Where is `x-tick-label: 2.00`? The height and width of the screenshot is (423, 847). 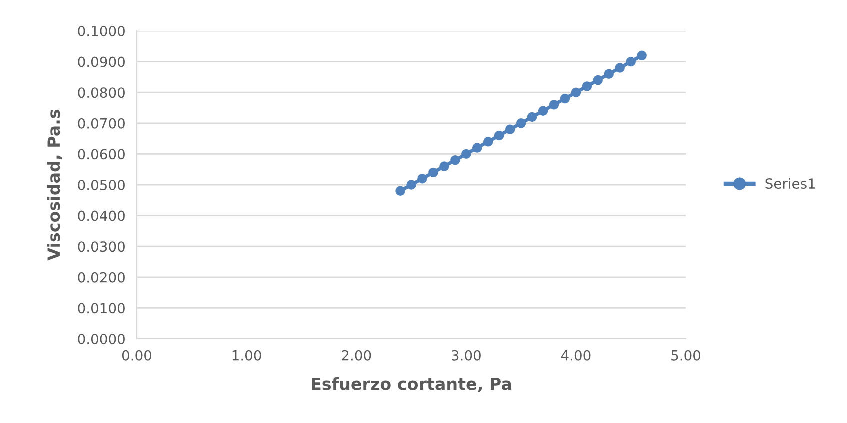 x-tick-label: 2.00 is located at coordinates (357, 355).